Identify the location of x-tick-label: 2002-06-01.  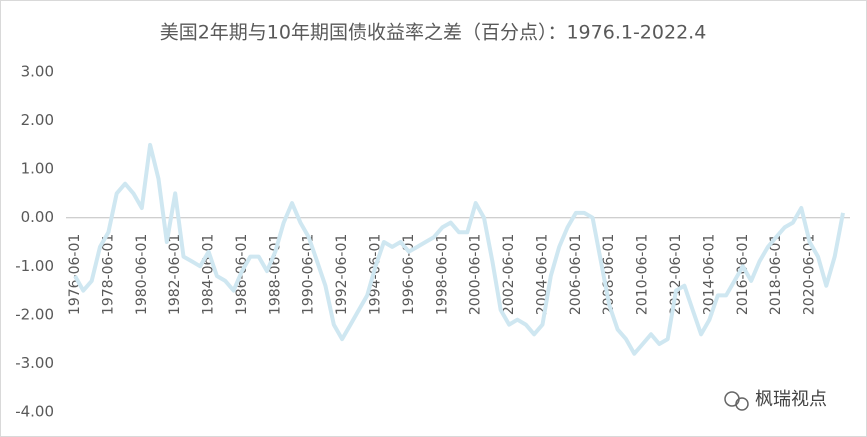
(509, 274).